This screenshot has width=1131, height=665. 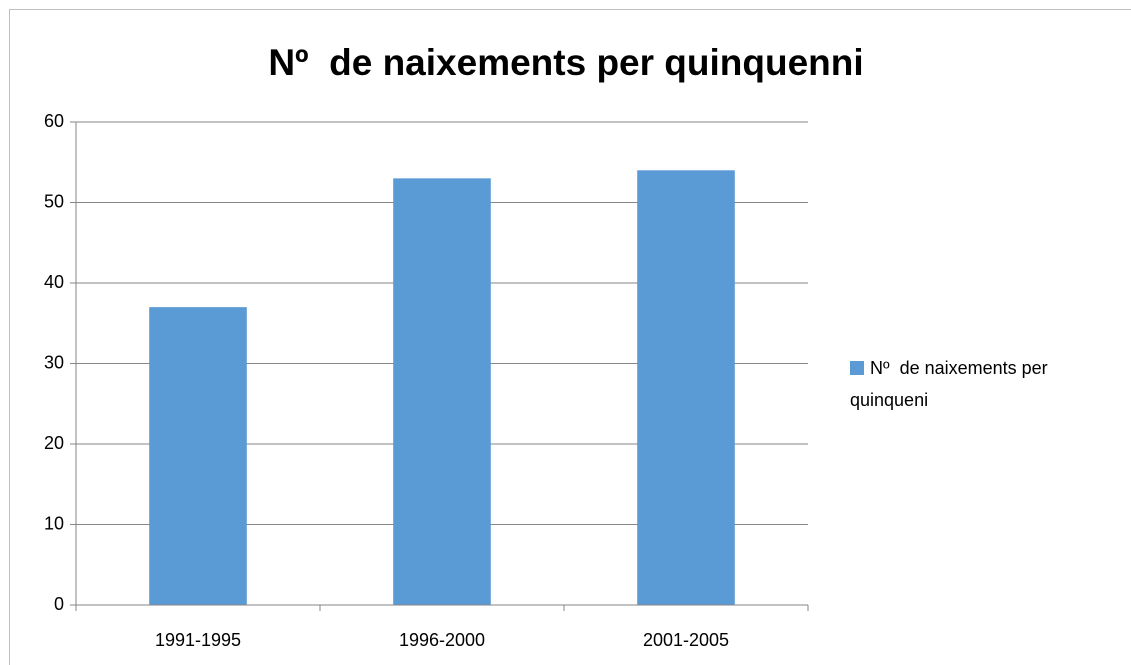 I want to click on x-tick-label: 1996-2000, so click(x=442, y=640).